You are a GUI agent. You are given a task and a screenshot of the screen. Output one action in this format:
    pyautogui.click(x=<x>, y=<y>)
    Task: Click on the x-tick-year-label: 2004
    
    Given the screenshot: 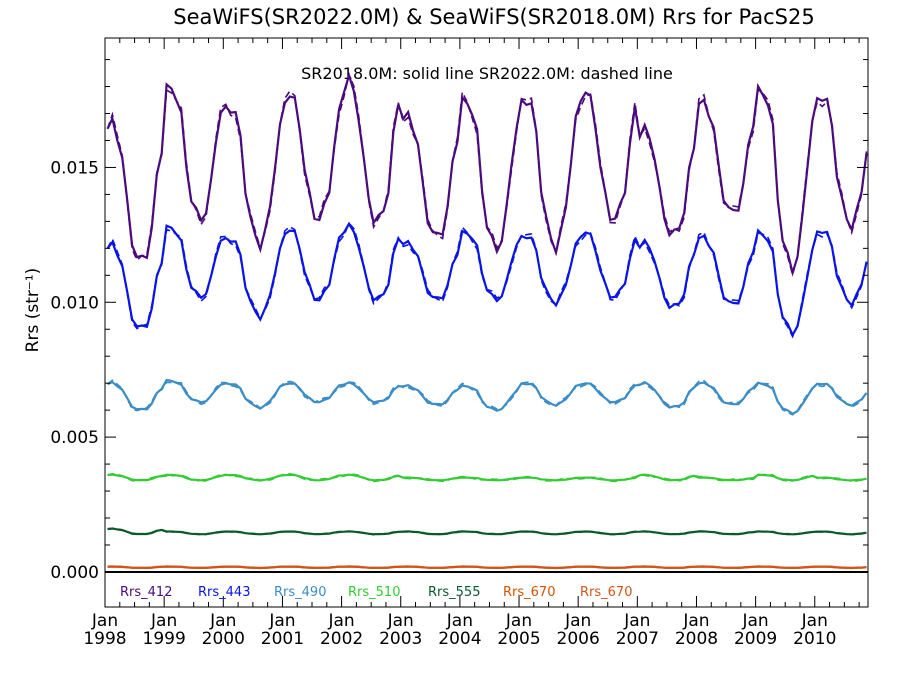 What is the action you would take?
    pyautogui.click(x=459, y=639)
    